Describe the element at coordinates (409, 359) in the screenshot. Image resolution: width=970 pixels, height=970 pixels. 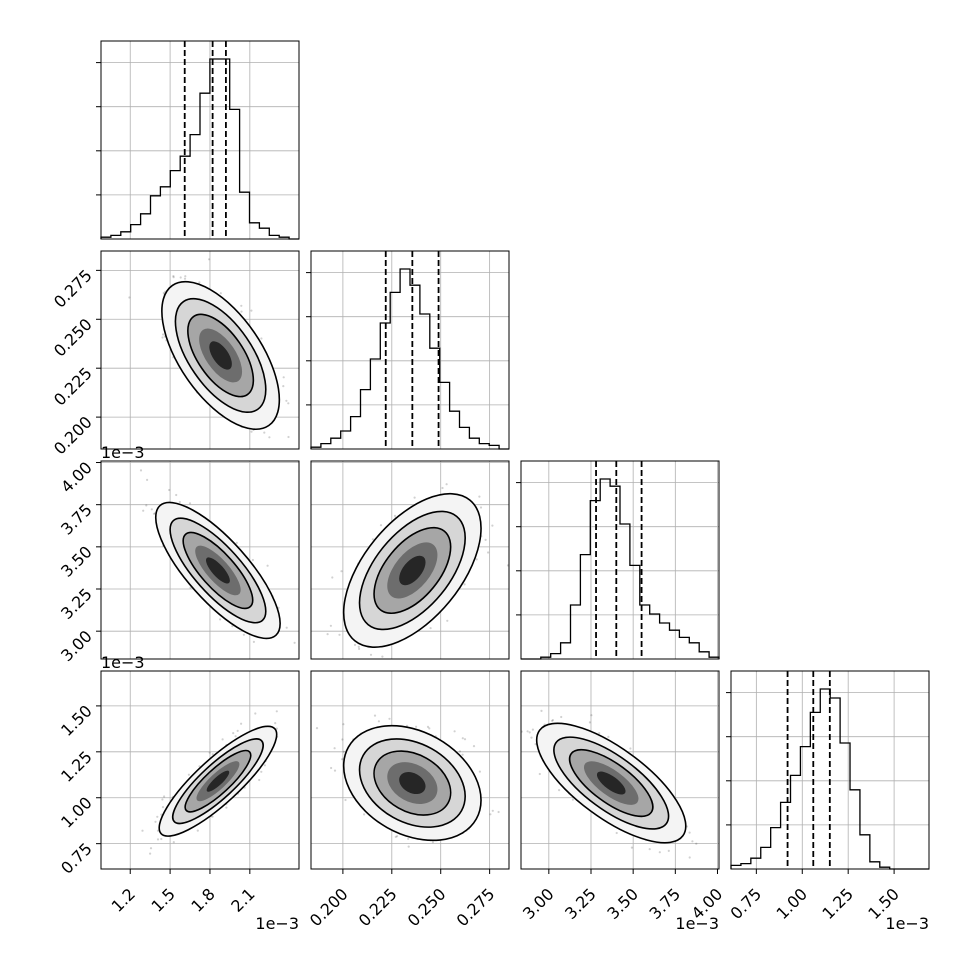
I see `histogram-step` at that location.